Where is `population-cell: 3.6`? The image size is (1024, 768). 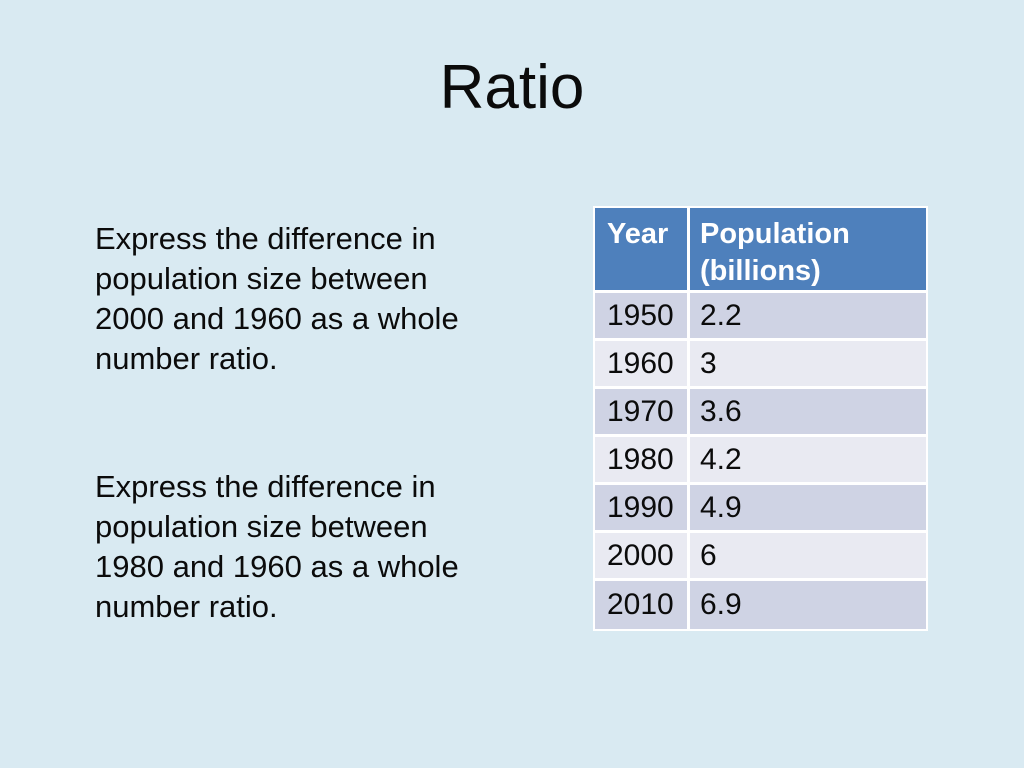 population-cell: 3.6 is located at coordinates (808, 413).